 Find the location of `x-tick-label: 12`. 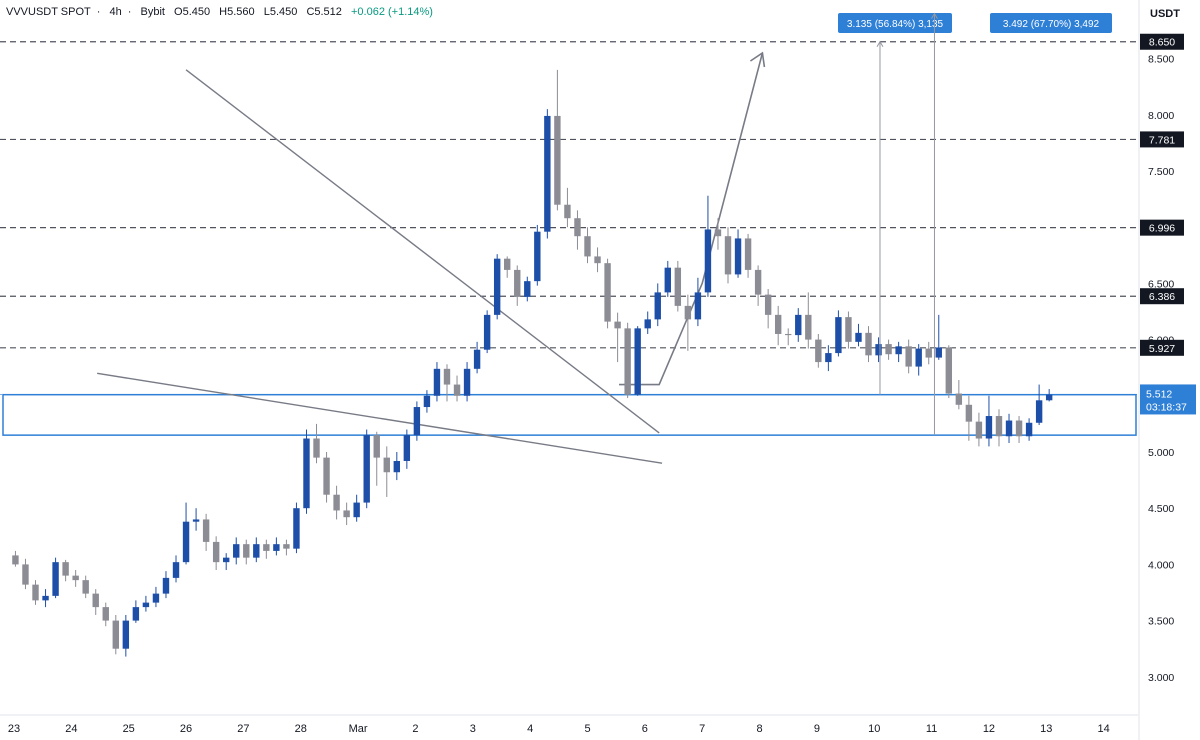

x-tick-label: 12 is located at coordinates (989, 729).